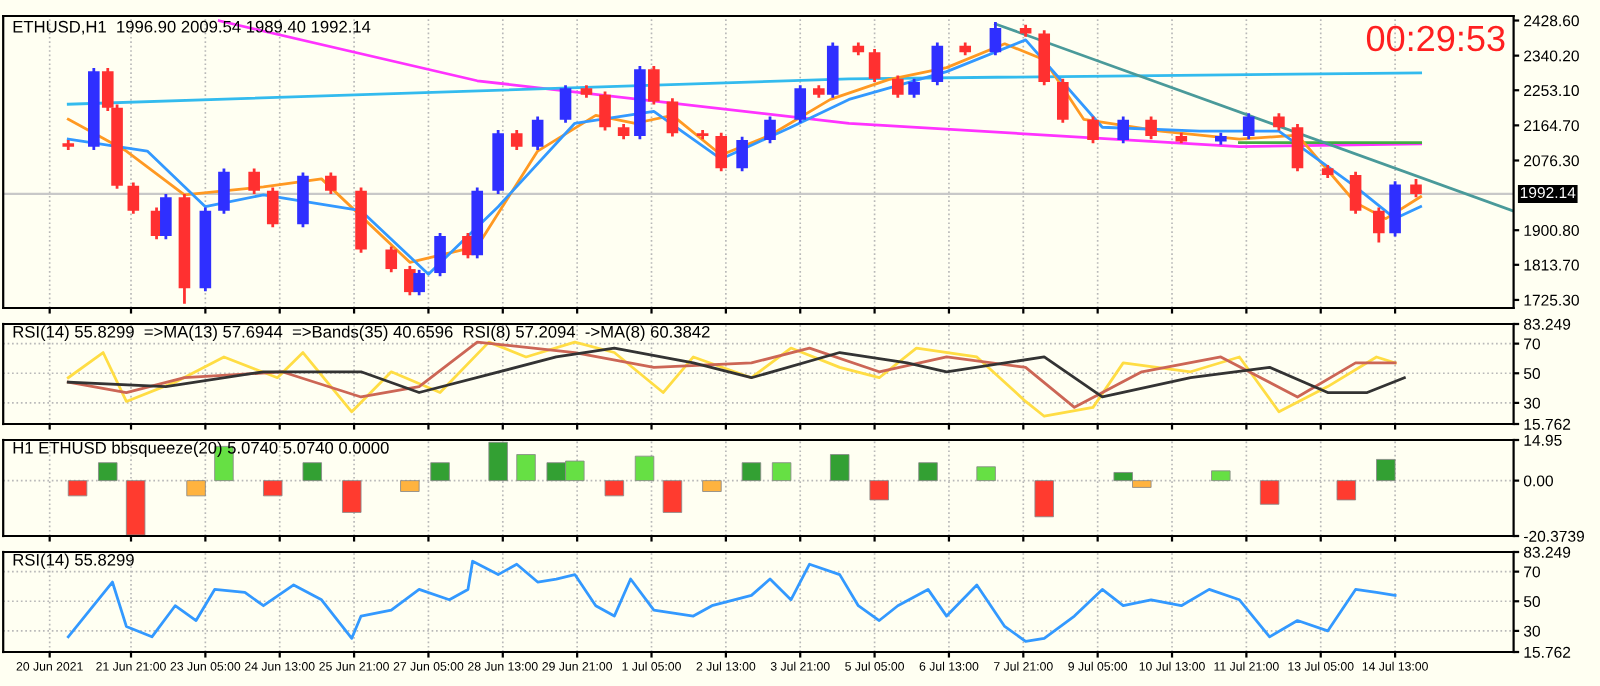 This screenshot has height=686, width=1600. What do you see at coordinates (73, 561) in the screenshot?
I see `chart-title: RSI(14) 55.8299` at bounding box center [73, 561].